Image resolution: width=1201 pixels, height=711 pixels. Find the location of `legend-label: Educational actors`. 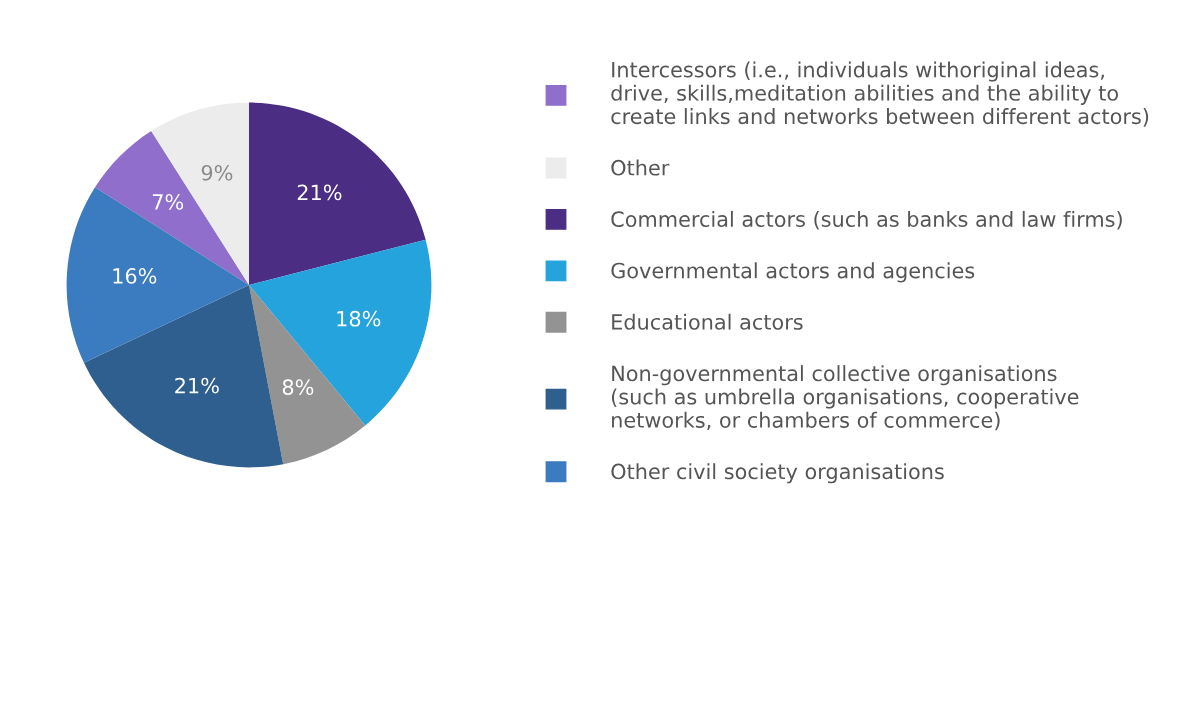

legend-label: Educational actors is located at coordinates (707, 321).